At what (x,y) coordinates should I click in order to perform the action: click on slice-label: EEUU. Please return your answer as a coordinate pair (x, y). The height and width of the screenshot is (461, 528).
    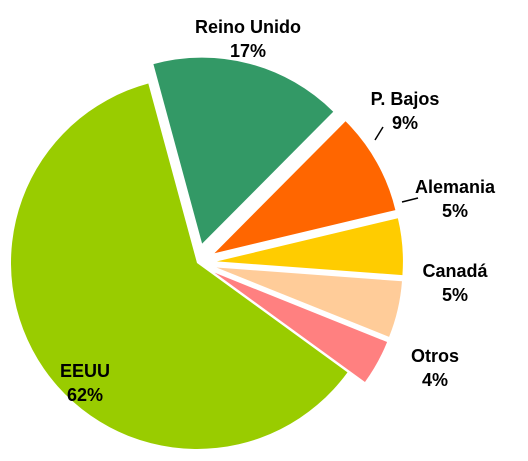
    Looking at the image, I should click on (85, 371).